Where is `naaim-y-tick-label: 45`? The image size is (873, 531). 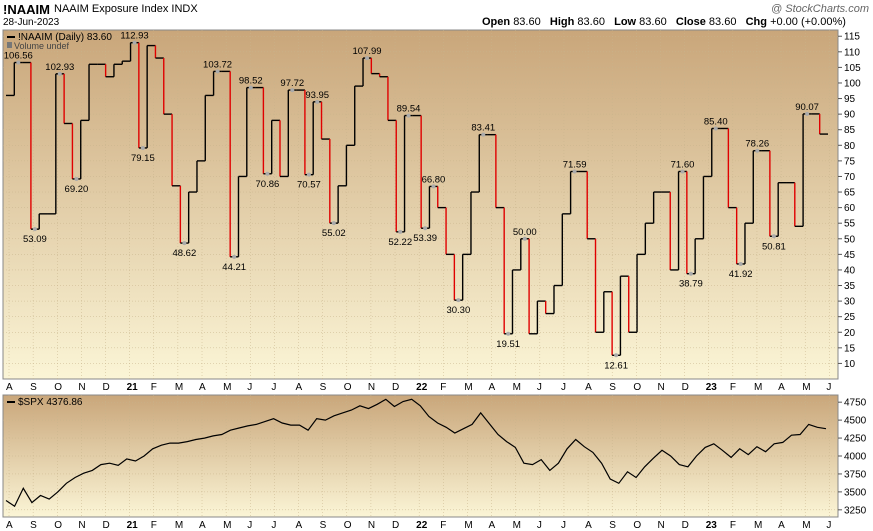
naaim-y-tick-label: 45 is located at coordinates (850, 255).